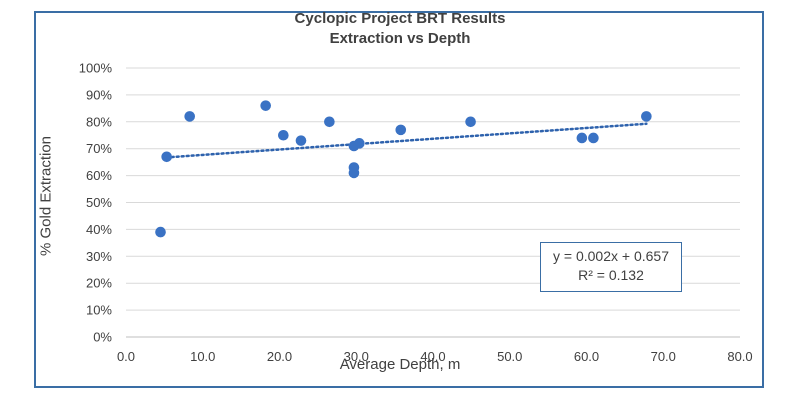 This screenshot has width=800, height=413. I want to click on x-axis-label: Average Depth, m, so click(400, 364).